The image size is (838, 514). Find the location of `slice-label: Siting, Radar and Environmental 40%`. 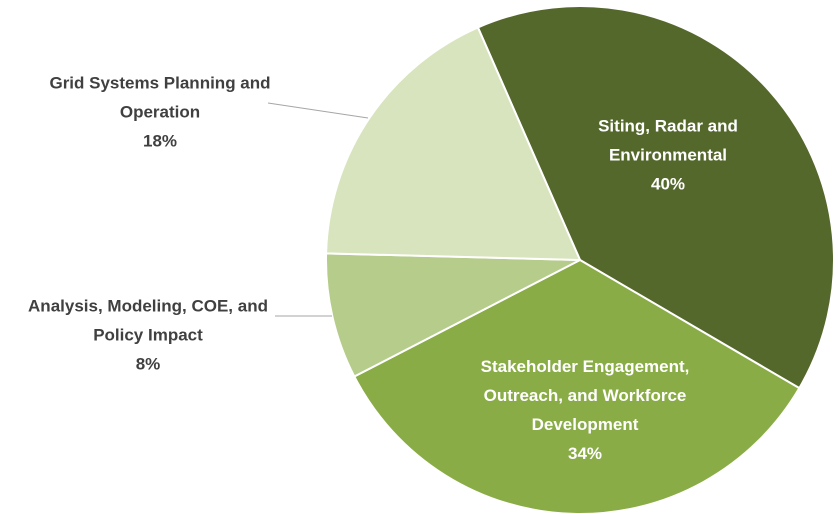

slice-label: Siting, Radar and Environmental 40% is located at coordinates (668, 155).